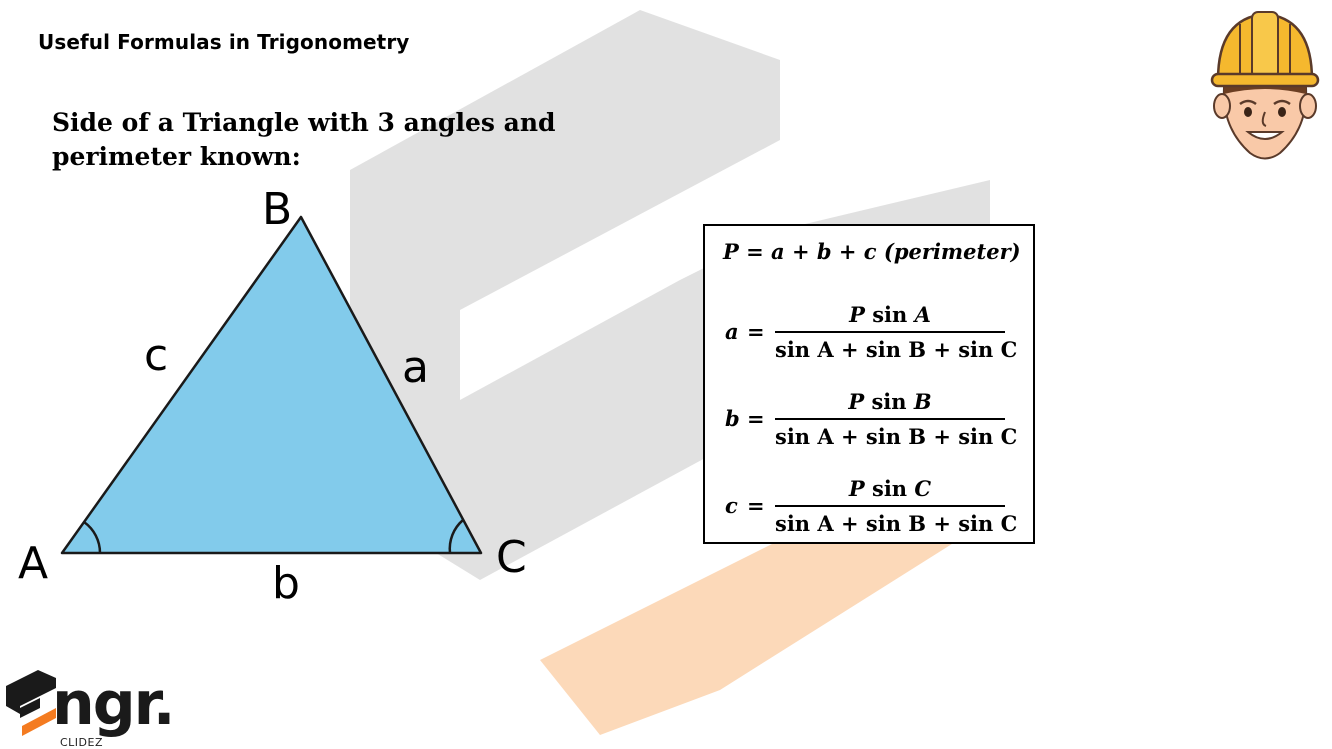 This screenshot has height=749, width=1332. I want to click on side-c-symbol: c, so click(870, 251).